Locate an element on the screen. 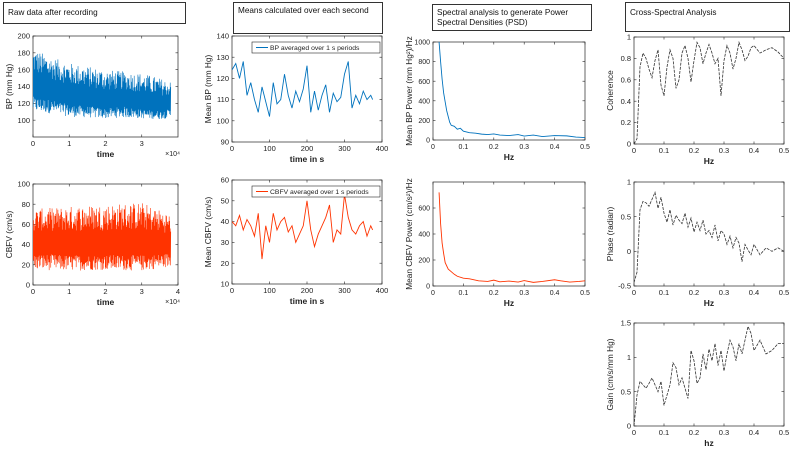 Image resolution: width=797 pixels, height=455 pixels. y-axis-label: BP (mm Hg) is located at coordinates (9, 87).